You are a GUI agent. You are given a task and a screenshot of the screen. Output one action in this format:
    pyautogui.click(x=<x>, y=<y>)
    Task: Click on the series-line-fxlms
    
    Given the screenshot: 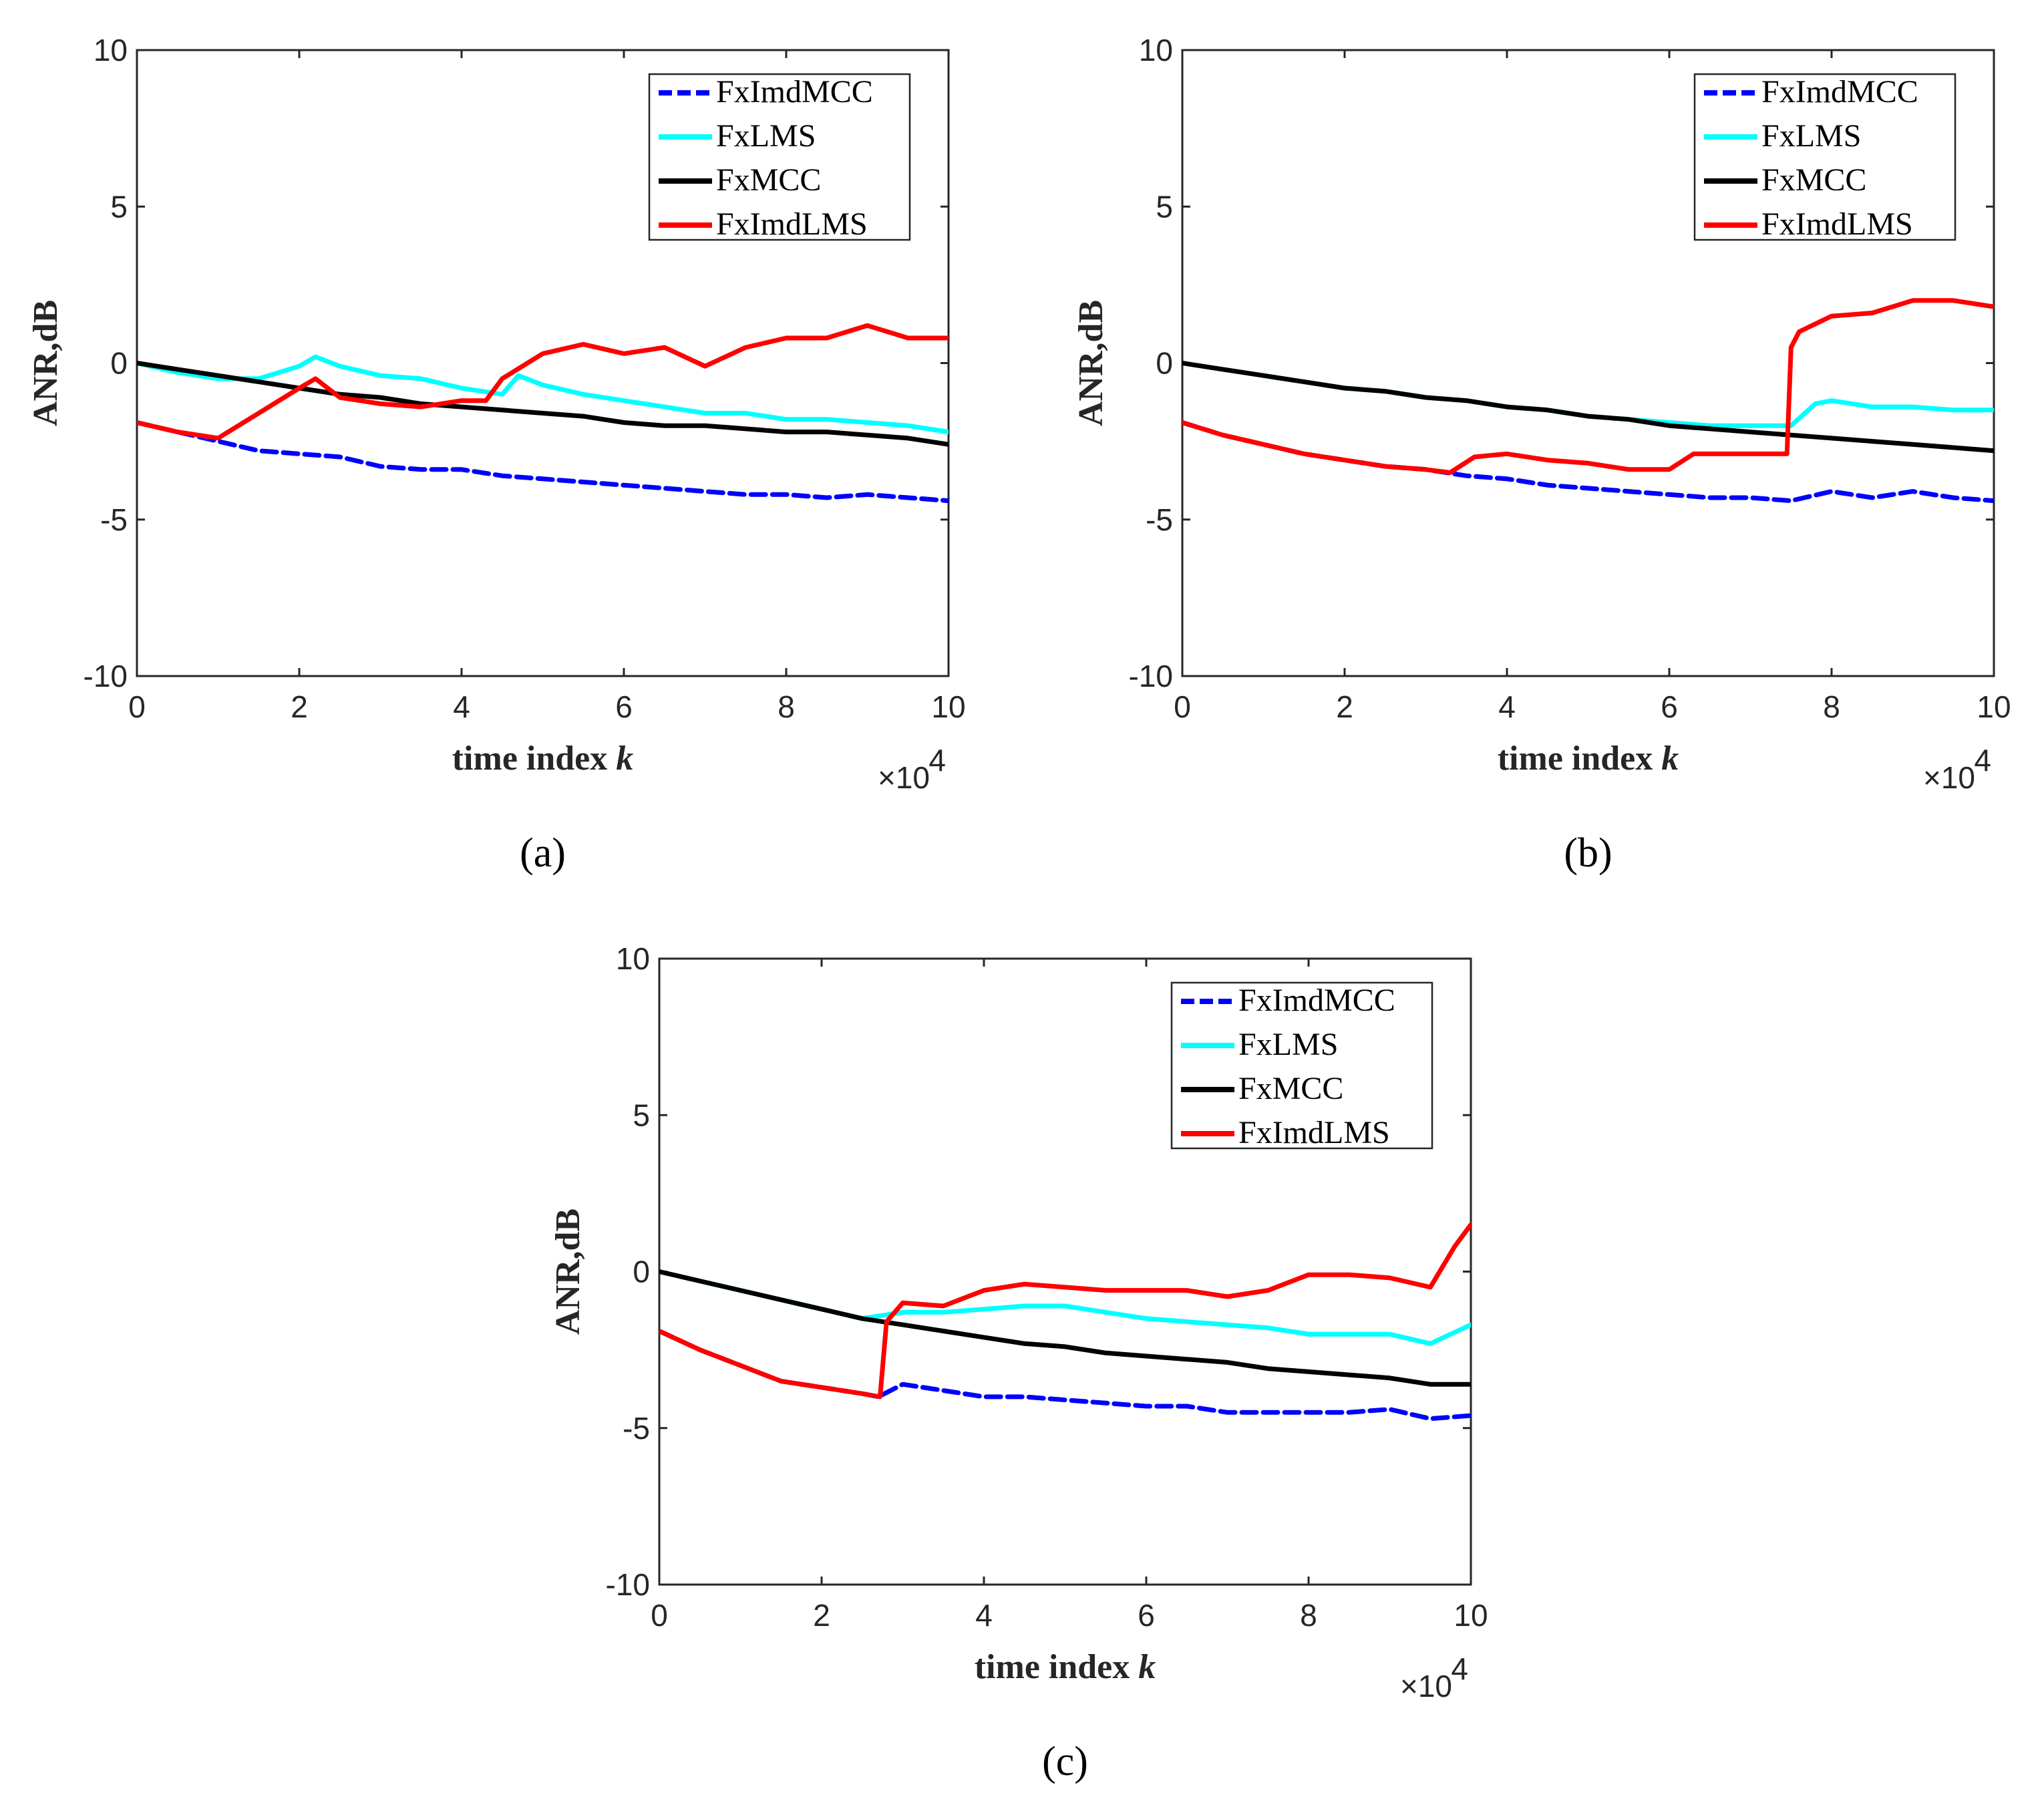 What is the action you would take?
    pyautogui.click(x=543, y=395)
    